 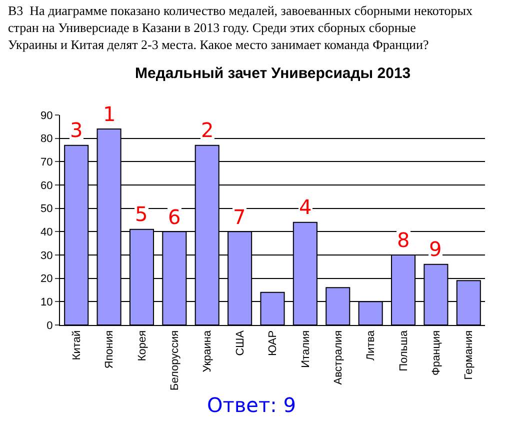 I want to click on y-tick-label: 30, so click(x=46, y=256).